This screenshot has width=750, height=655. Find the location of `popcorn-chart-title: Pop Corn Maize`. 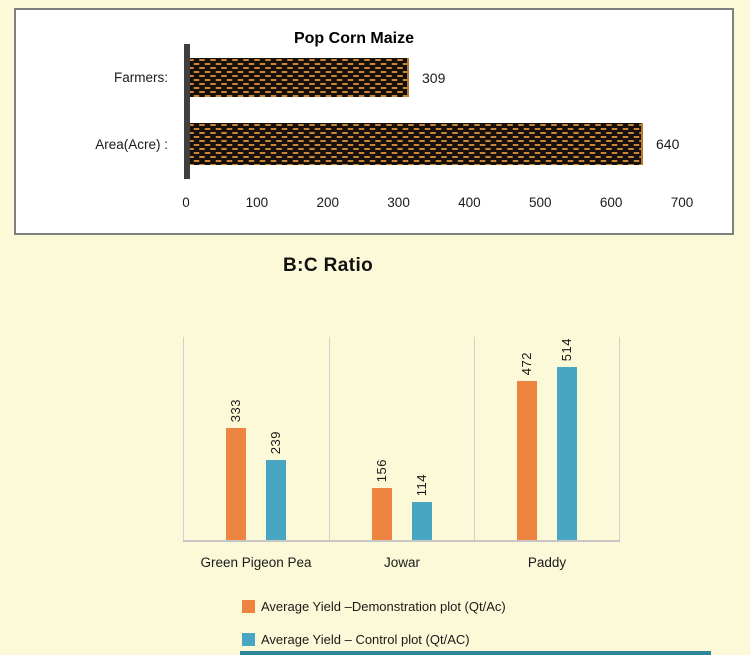

popcorn-chart-title: Pop Corn Maize is located at coordinates (353, 38).